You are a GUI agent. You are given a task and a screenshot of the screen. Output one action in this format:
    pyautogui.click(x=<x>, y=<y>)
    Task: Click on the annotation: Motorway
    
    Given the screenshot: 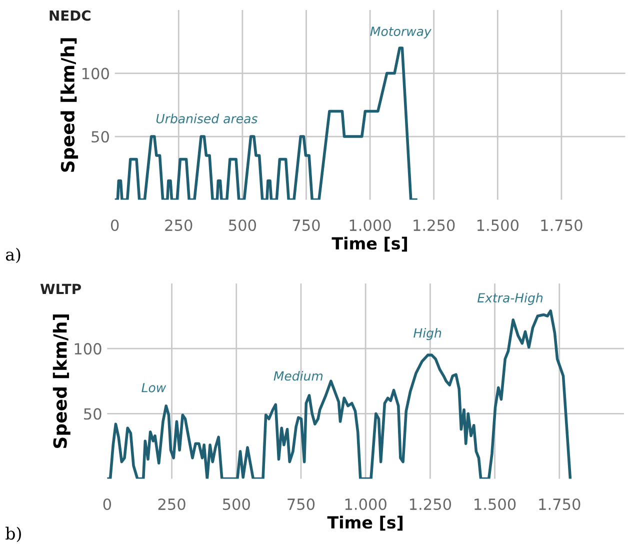 What is the action you would take?
    pyautogui.click(x=401, y=32)
    